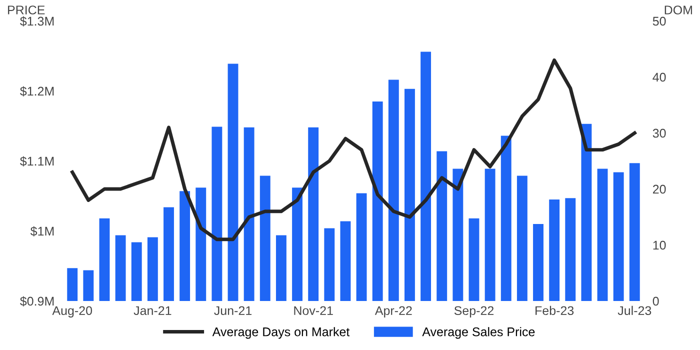 The height and width of the screenshot is (350, 700). I want to click on y2-tick-label: 50, so click(659, 21).